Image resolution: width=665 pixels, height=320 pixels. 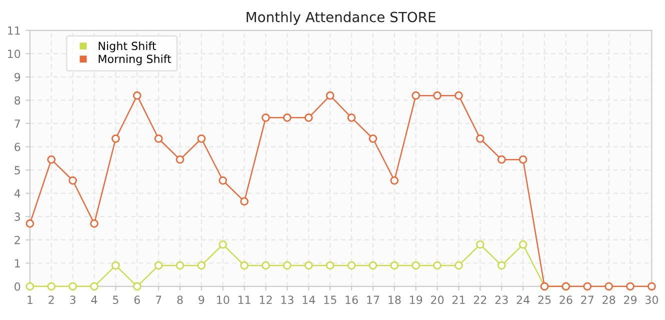 I want to click on x-tick-label: 28, so click(x=609, y=300).